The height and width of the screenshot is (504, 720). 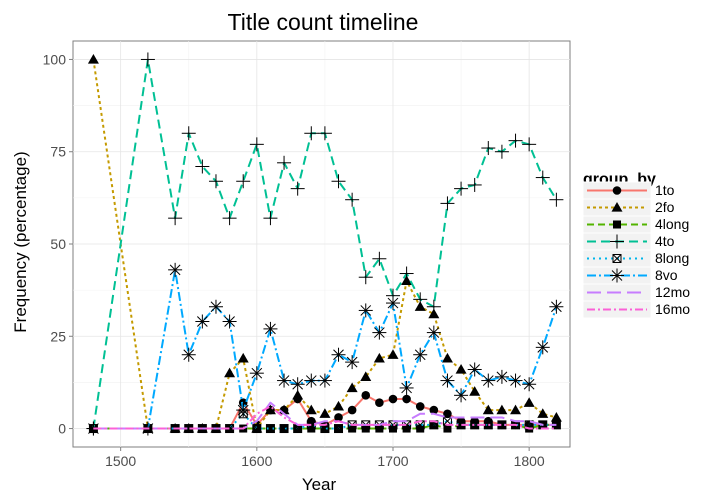 What do you see at coordinates (529, 461) in the screenshot?
I see `x-tick-label: 1800` at bounding box center [529, 461].